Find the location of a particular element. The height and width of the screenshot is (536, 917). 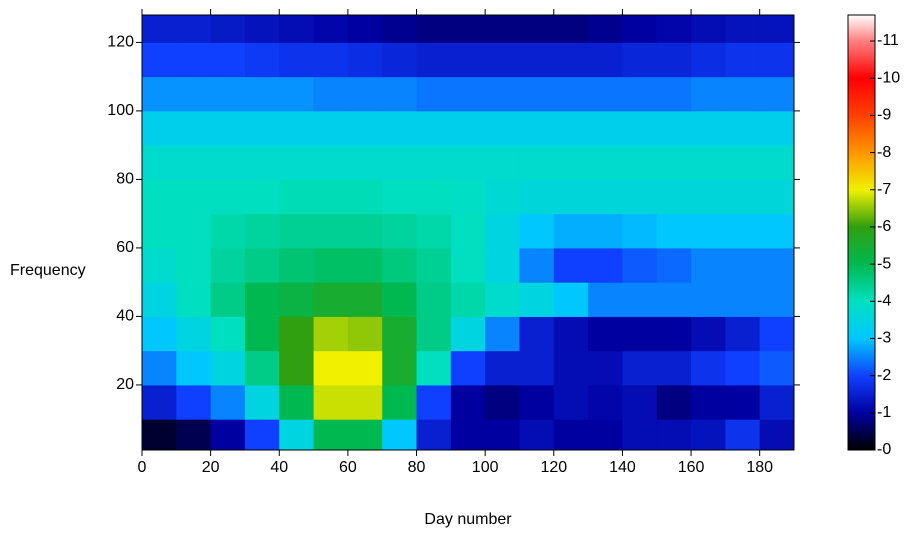

x-tick-label: 60 is located at coordinates (348, 467).